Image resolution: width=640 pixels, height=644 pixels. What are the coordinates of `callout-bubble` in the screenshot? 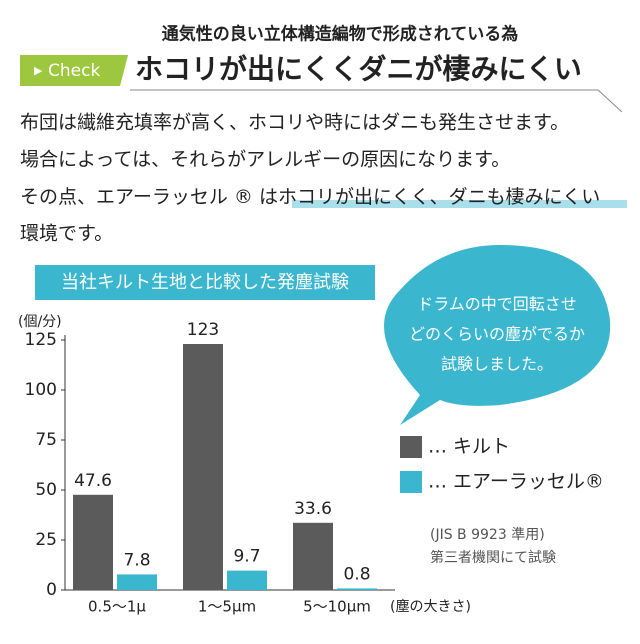 It's located at (497, 335).